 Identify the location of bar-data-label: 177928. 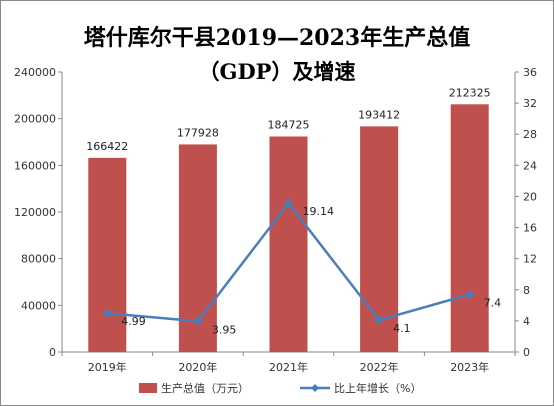
(198, 132).